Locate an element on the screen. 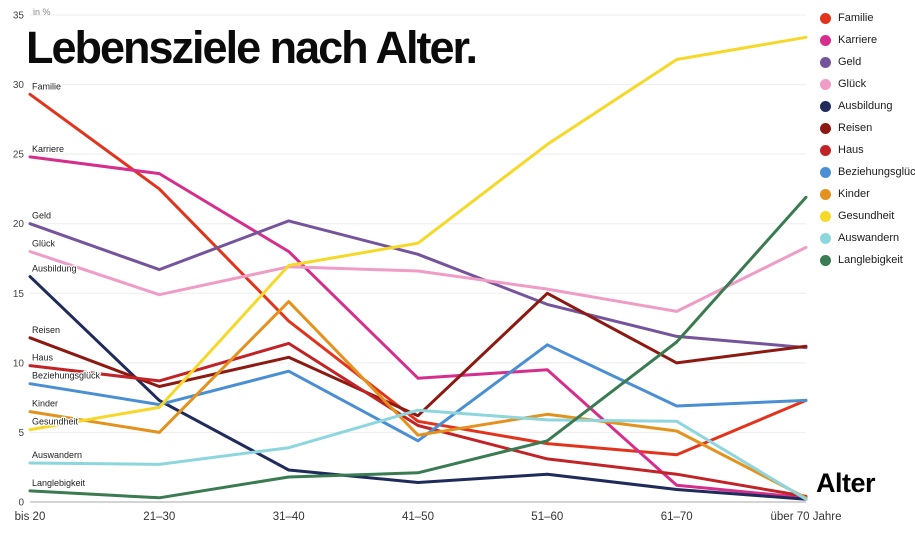 The image size is (915, 533). legend-label-karriere: Karriere is located at coordinates (858, 40).